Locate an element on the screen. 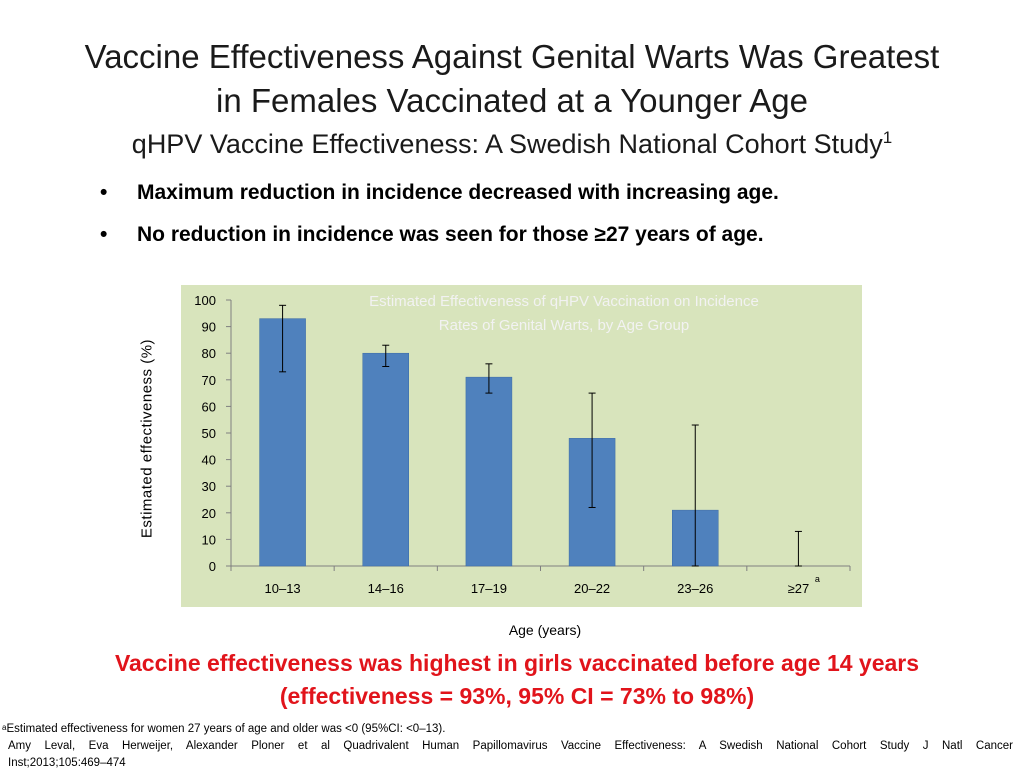 The width and height of the screenshot is (1024, 769). citation-line-2: Inst;2013;105:469–474 is located at coordinates (67, 763).